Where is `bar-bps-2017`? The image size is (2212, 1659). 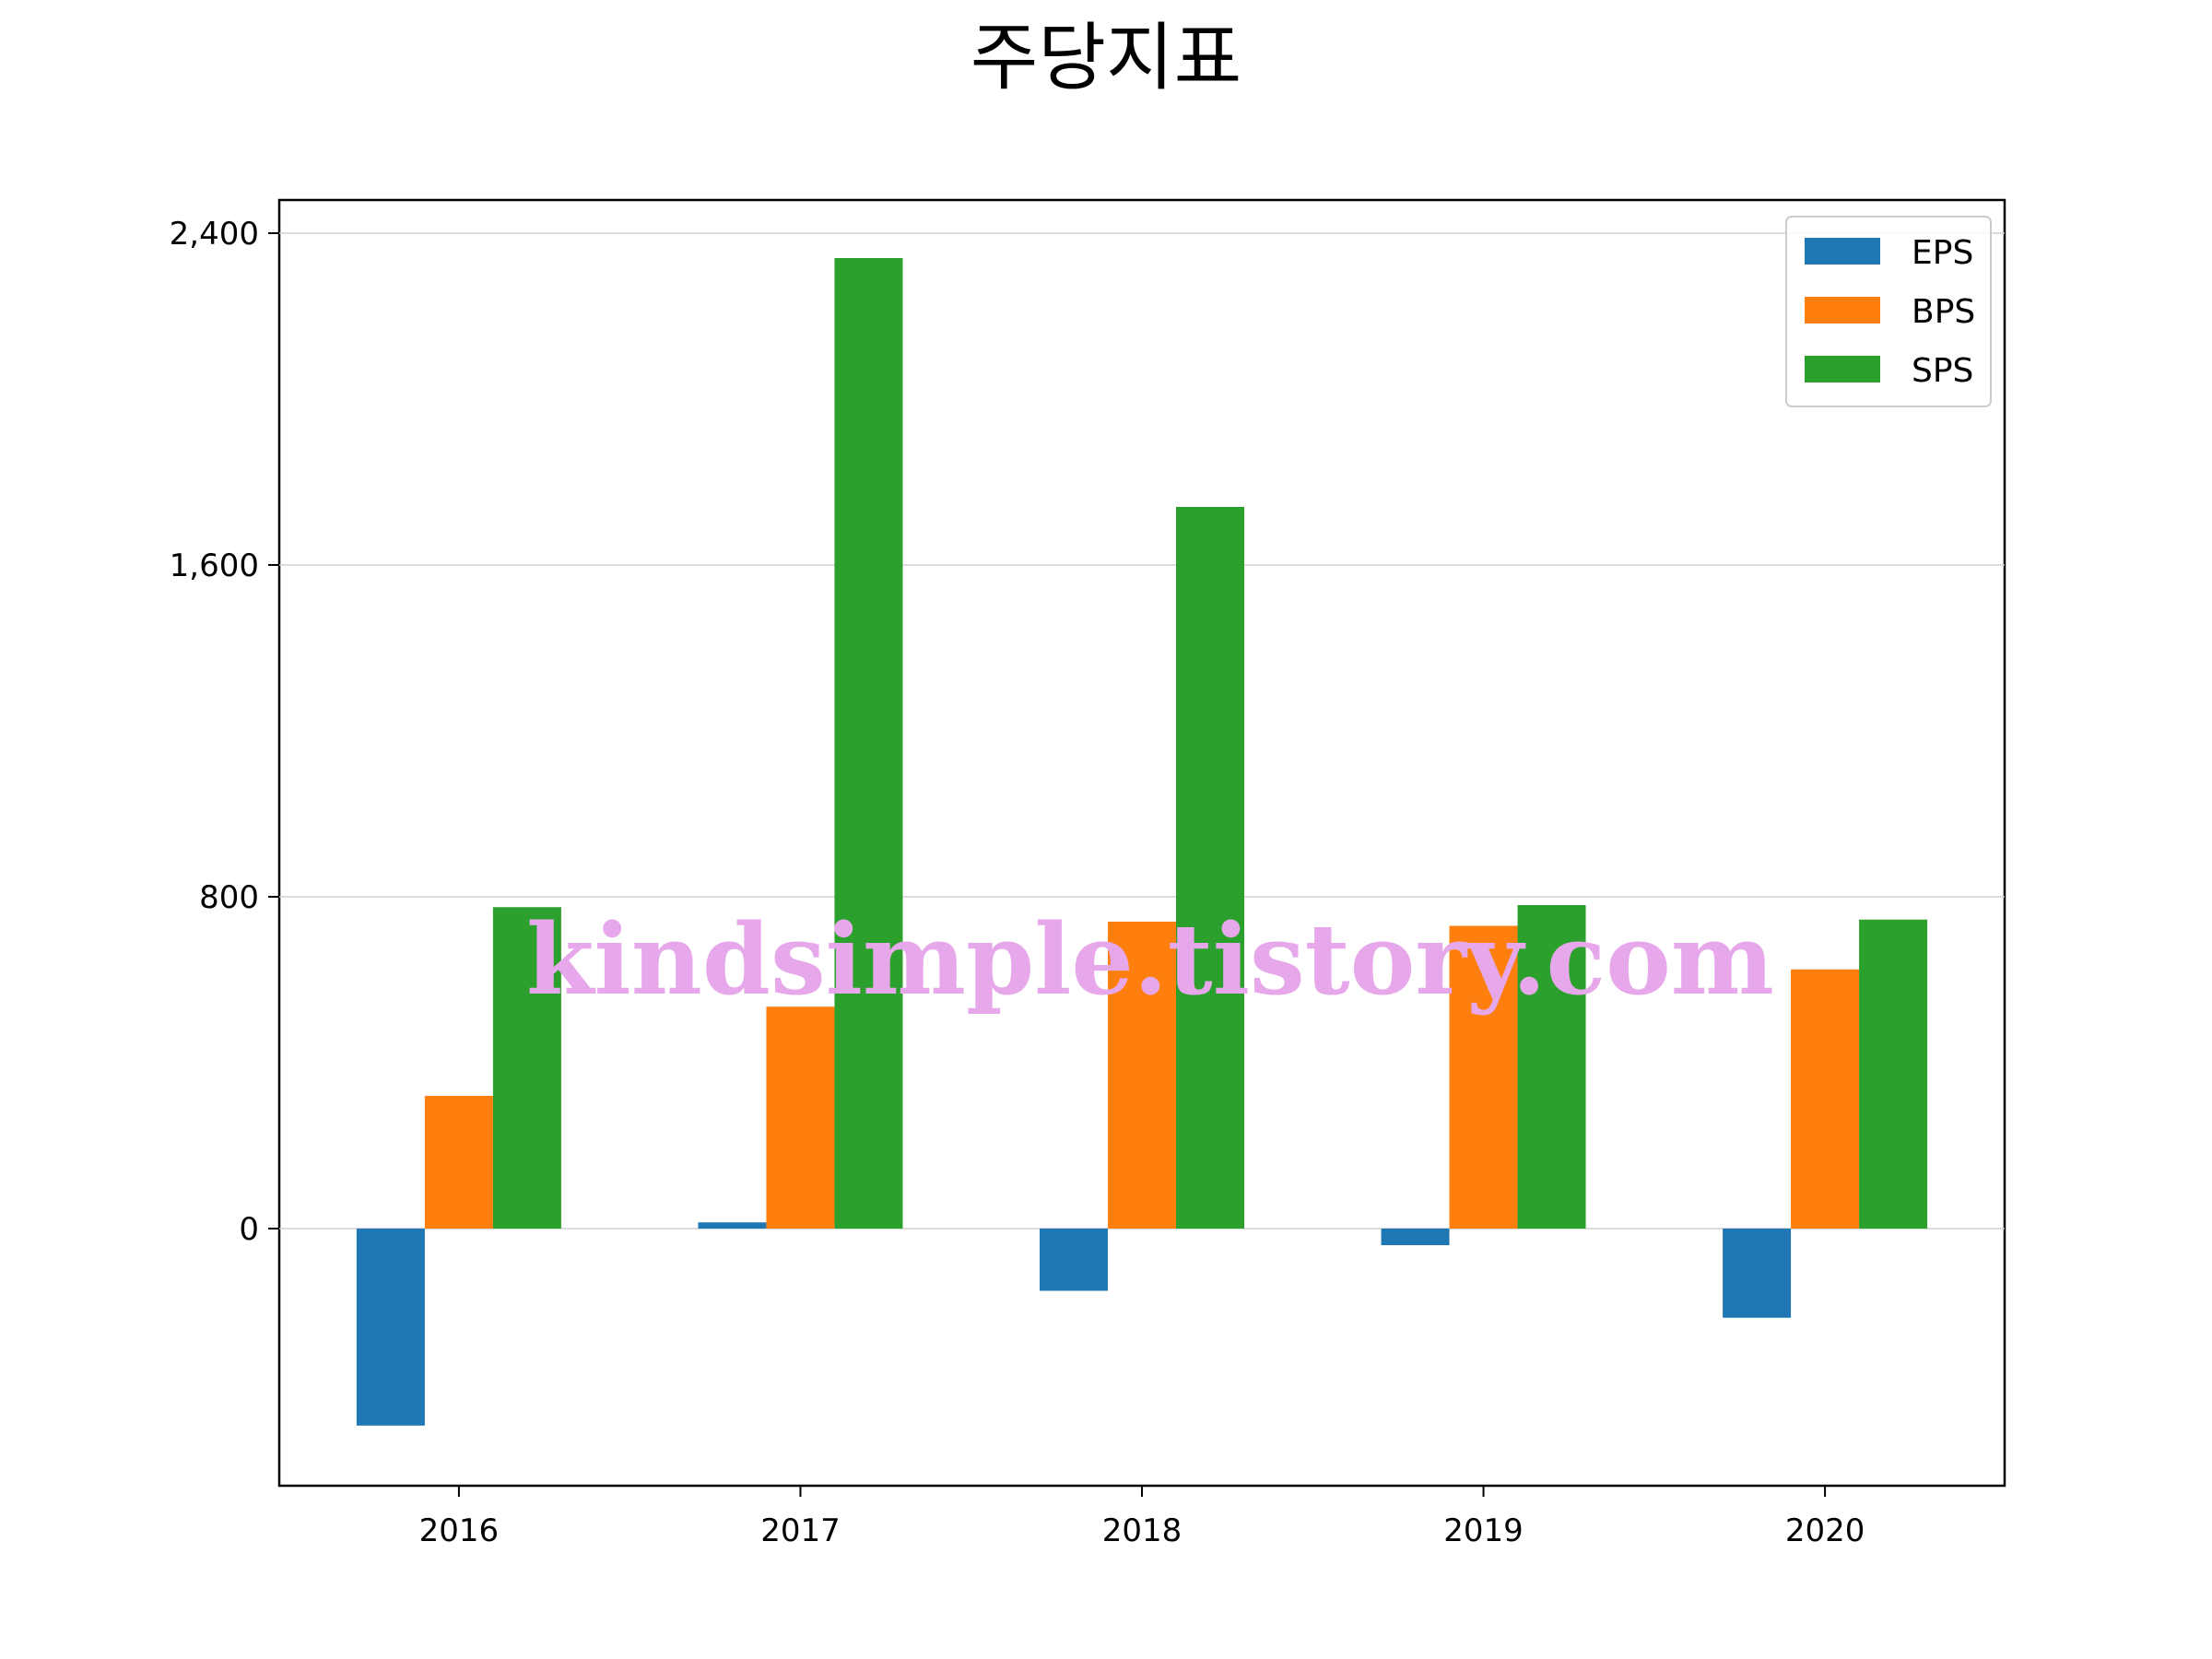
bar-bps-2017 is located at coordinates (800, 1117).